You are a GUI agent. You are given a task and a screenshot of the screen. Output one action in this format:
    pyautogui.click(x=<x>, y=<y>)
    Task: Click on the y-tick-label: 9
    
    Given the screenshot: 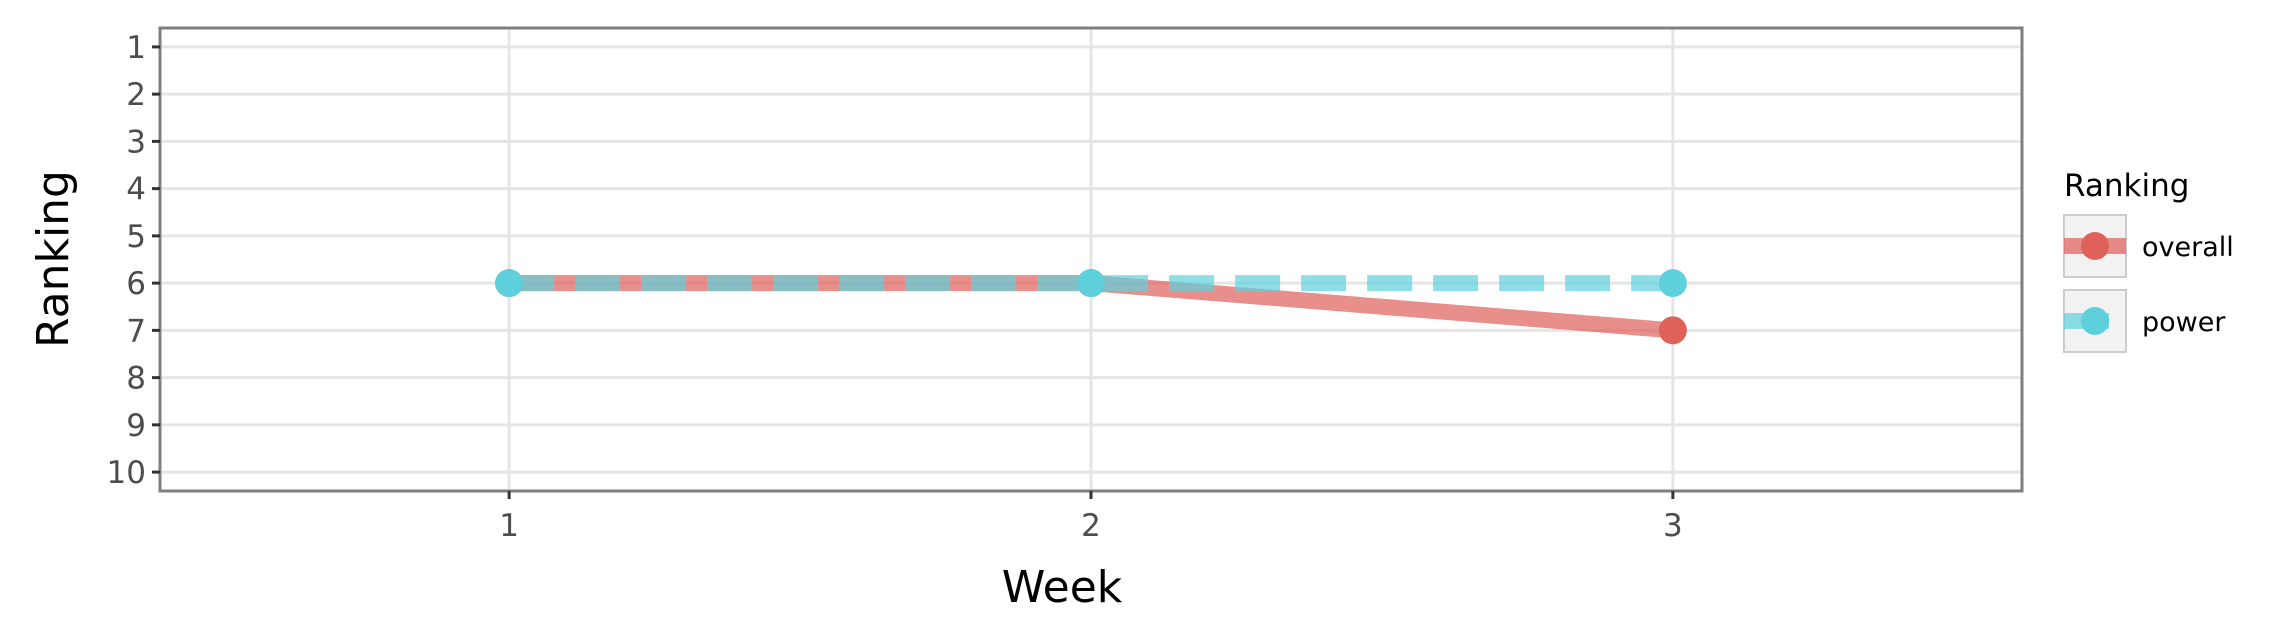 What is the action you would take?
    pyautogui.click(x=136, y=426)
    